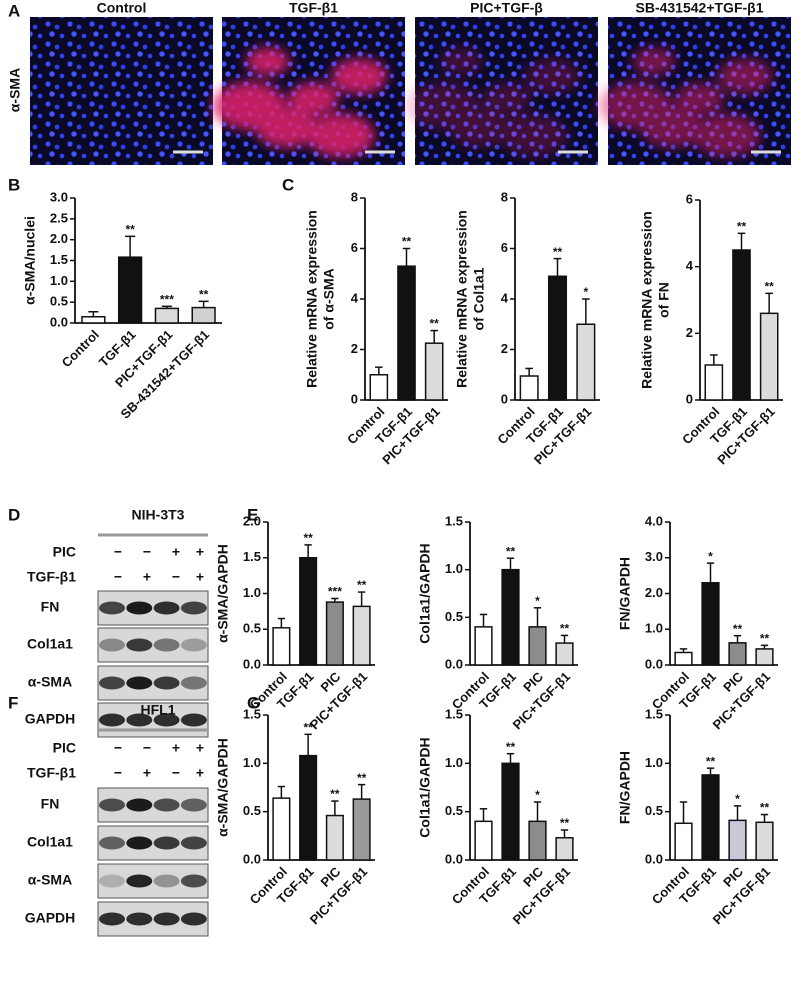 This screenshot has width=809, height=996. What do you see at coordinates (506, 8) in the screenshot?
I see `column-header: PIC+TGF-β` at bounding box center [506, 8].